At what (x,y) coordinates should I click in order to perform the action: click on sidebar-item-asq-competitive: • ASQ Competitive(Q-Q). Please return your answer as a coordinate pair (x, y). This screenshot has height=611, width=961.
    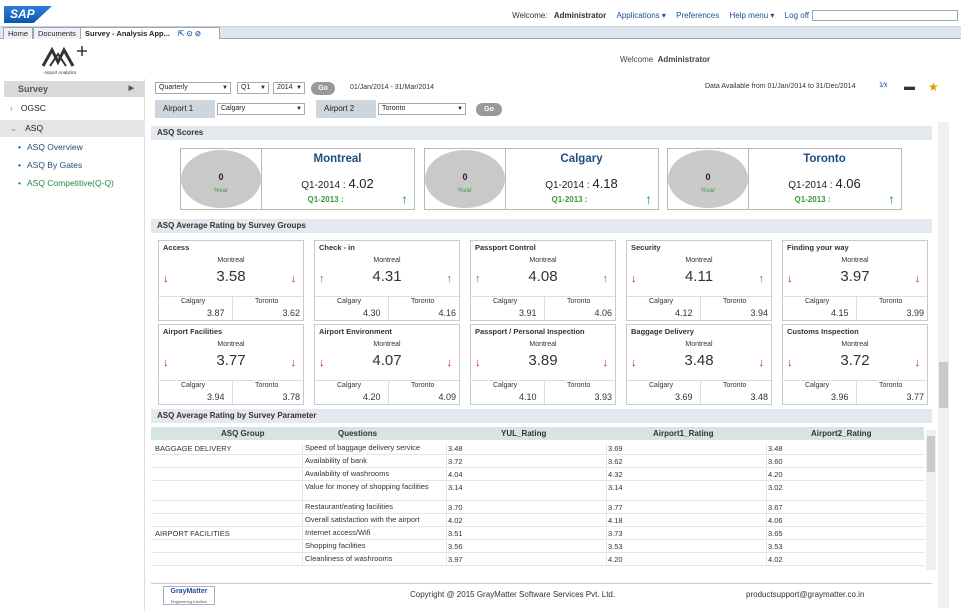
    Looking at the image, I should click on (66, 183).